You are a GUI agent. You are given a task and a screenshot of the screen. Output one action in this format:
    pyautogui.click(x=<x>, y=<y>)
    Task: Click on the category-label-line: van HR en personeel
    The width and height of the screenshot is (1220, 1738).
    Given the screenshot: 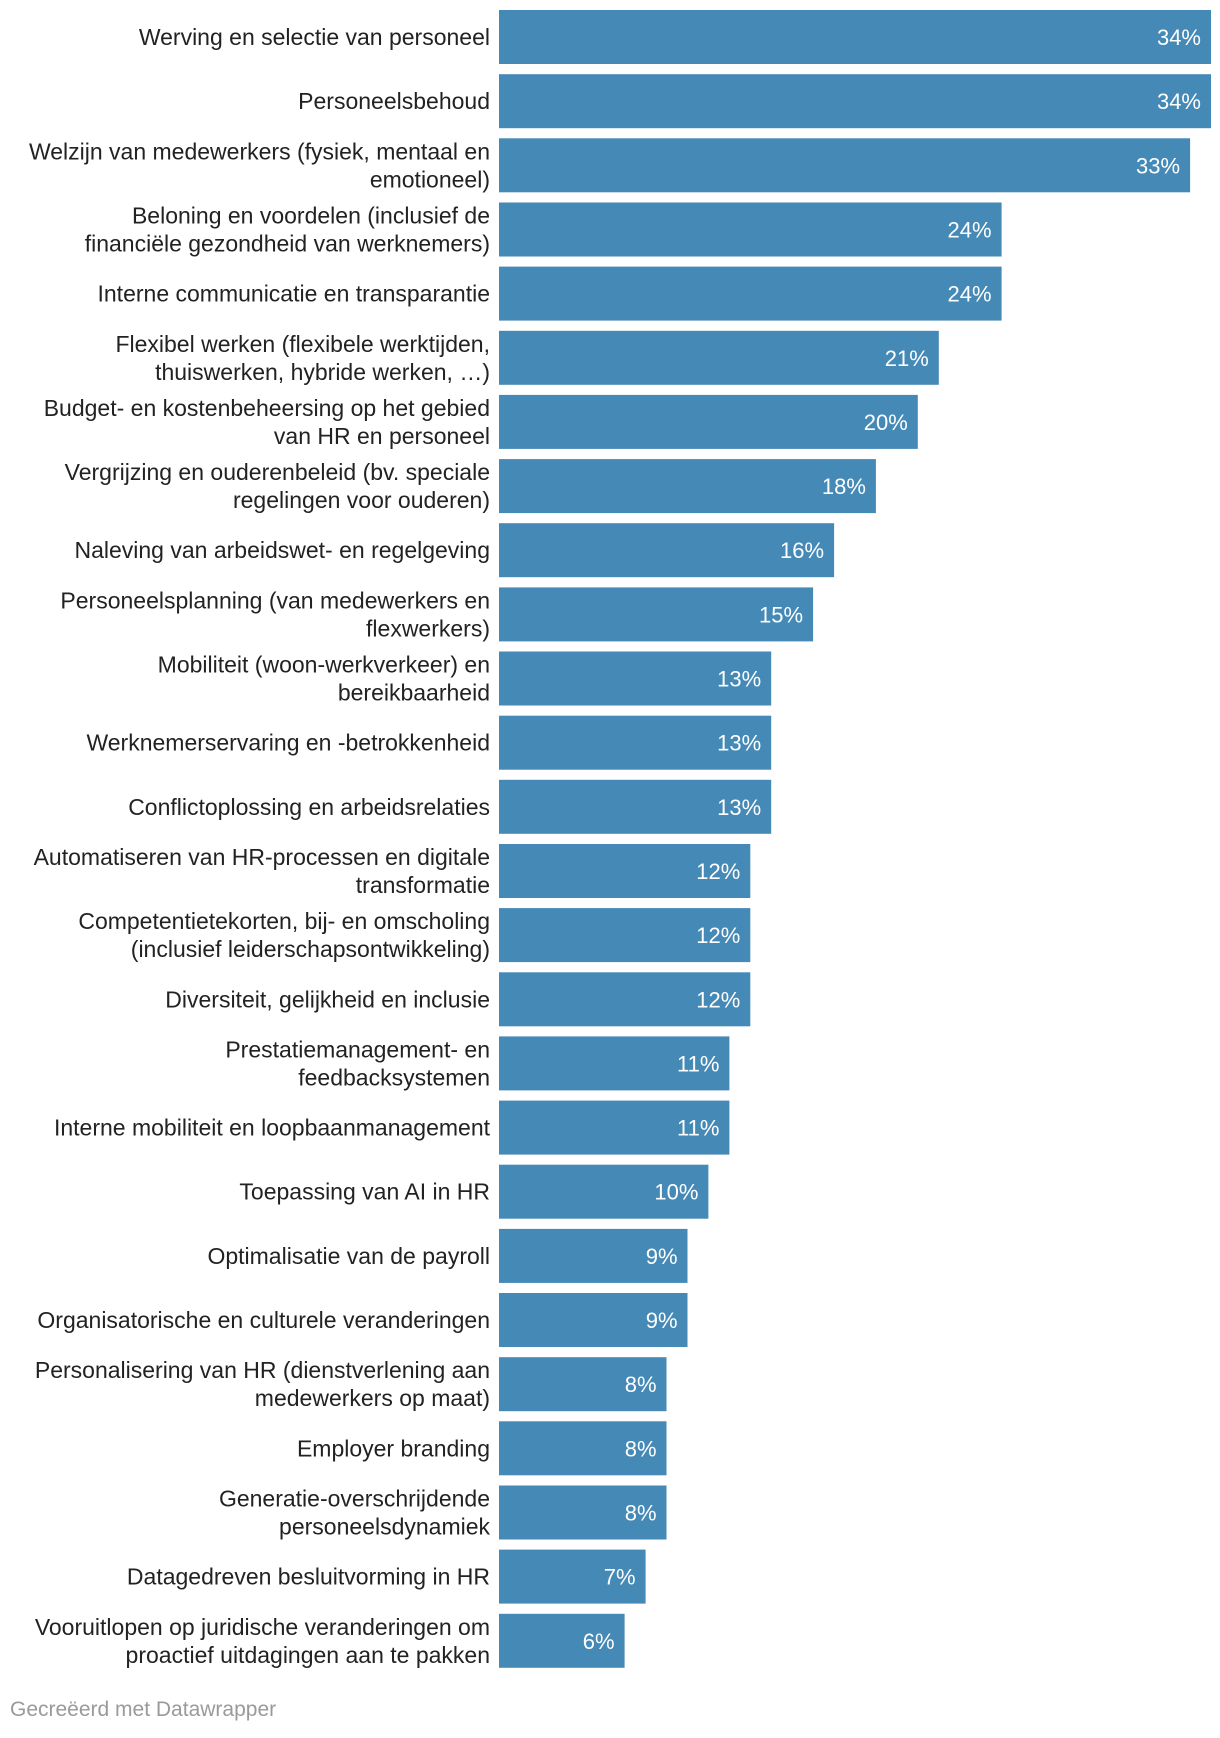 What is the action you would take?
    pyautogui.click(x=382, y=436)
    